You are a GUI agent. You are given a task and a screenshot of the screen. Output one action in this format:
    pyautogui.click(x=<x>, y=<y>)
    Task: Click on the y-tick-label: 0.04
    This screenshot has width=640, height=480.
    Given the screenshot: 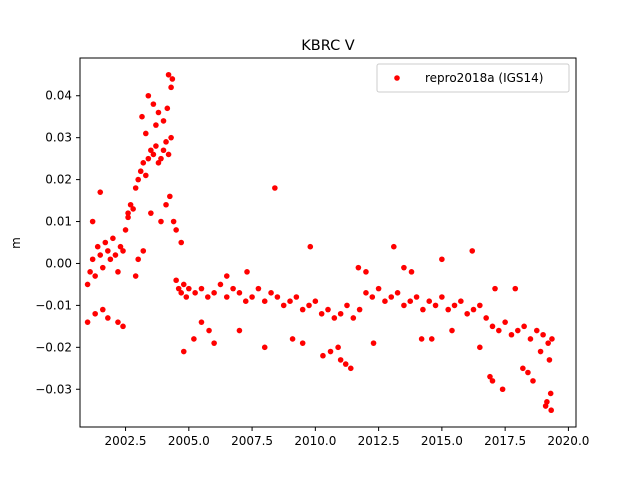 What is the action you would take?
    pyautogui.click(x=58, y=96)
    